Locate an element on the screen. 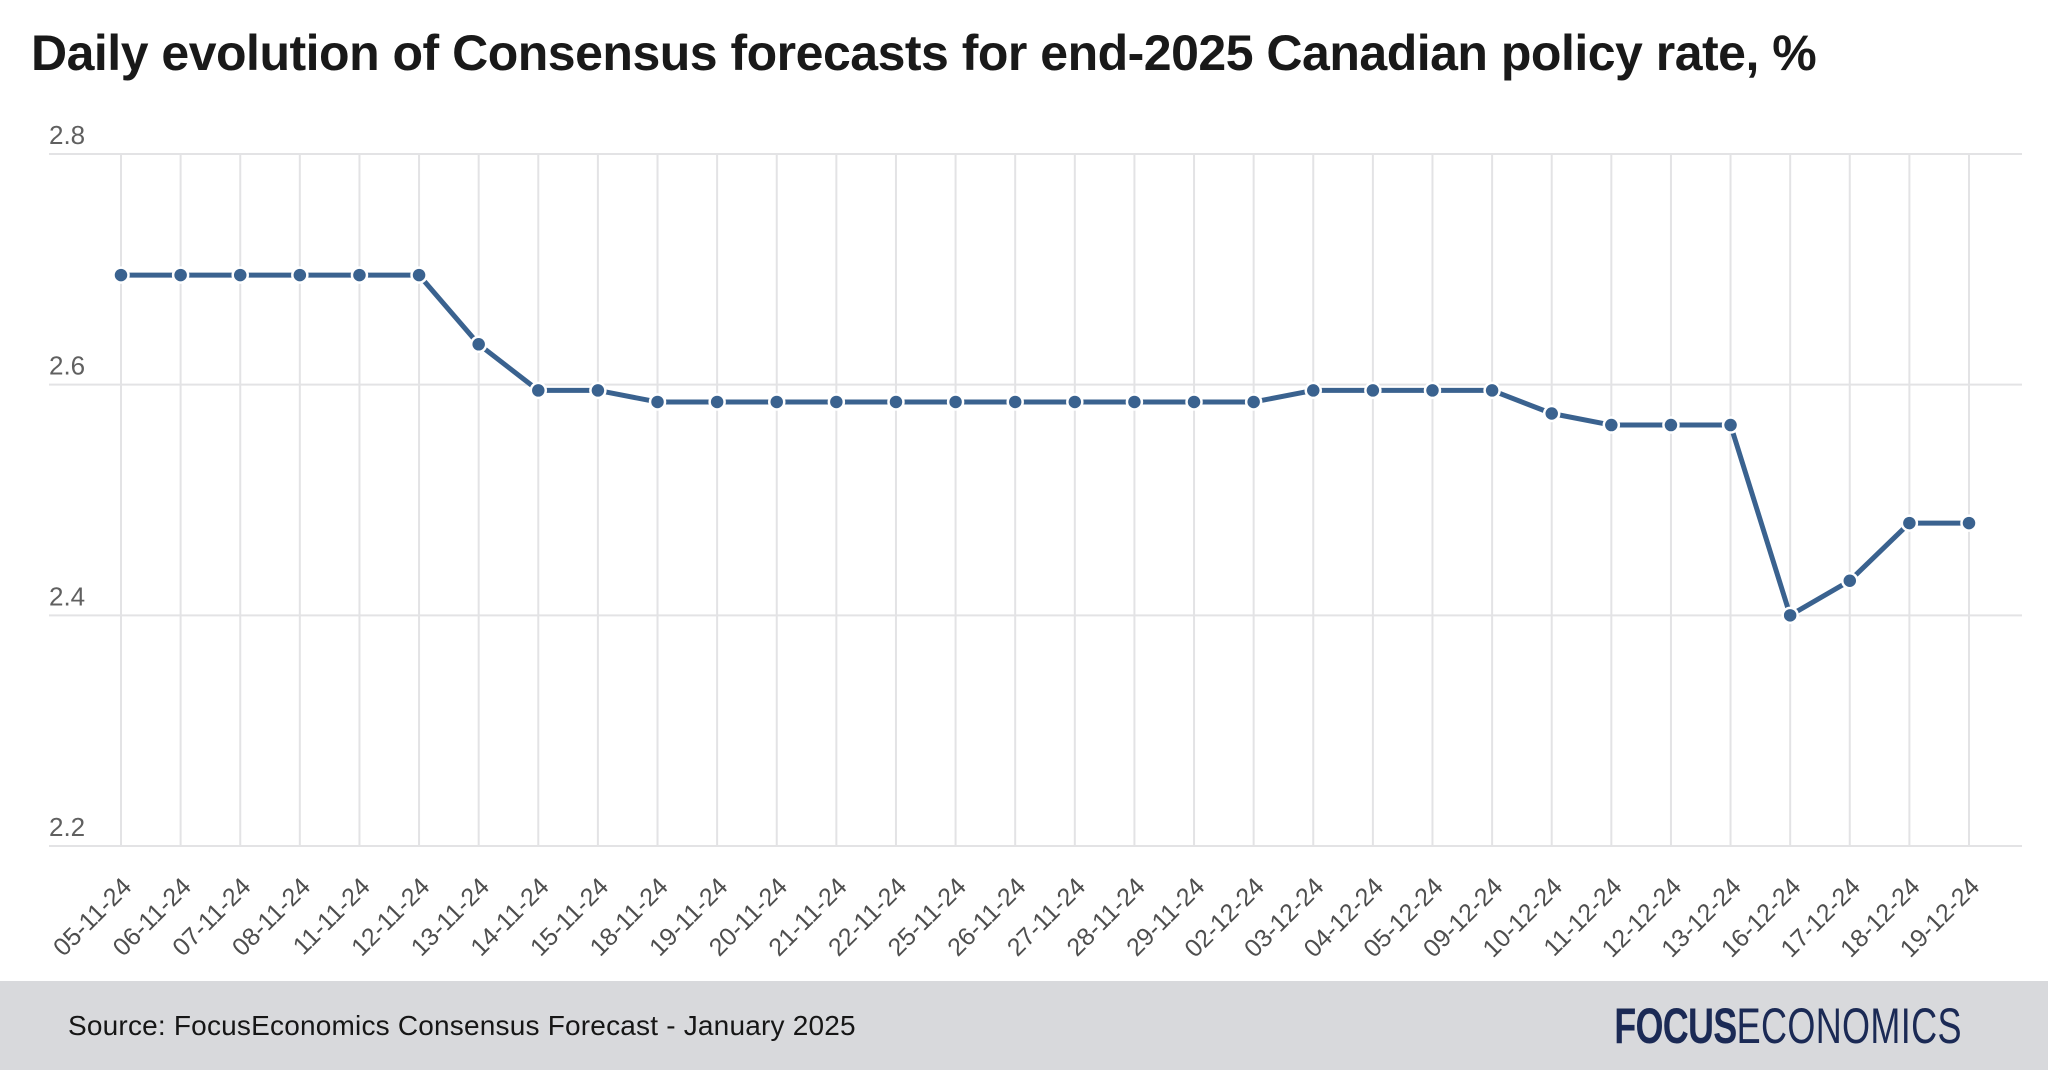 The height and width of the screenshot is (1070, 2048). logo-word-focus: FOCUS is located at coordinates (1675, 1025).